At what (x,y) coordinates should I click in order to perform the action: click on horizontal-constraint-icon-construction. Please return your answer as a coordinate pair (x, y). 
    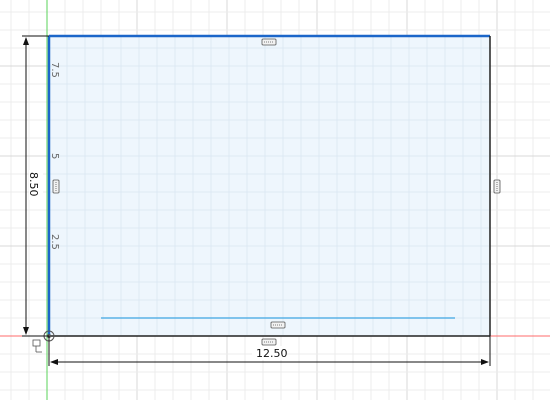
    Looking at the image, I should click on (278, 325).